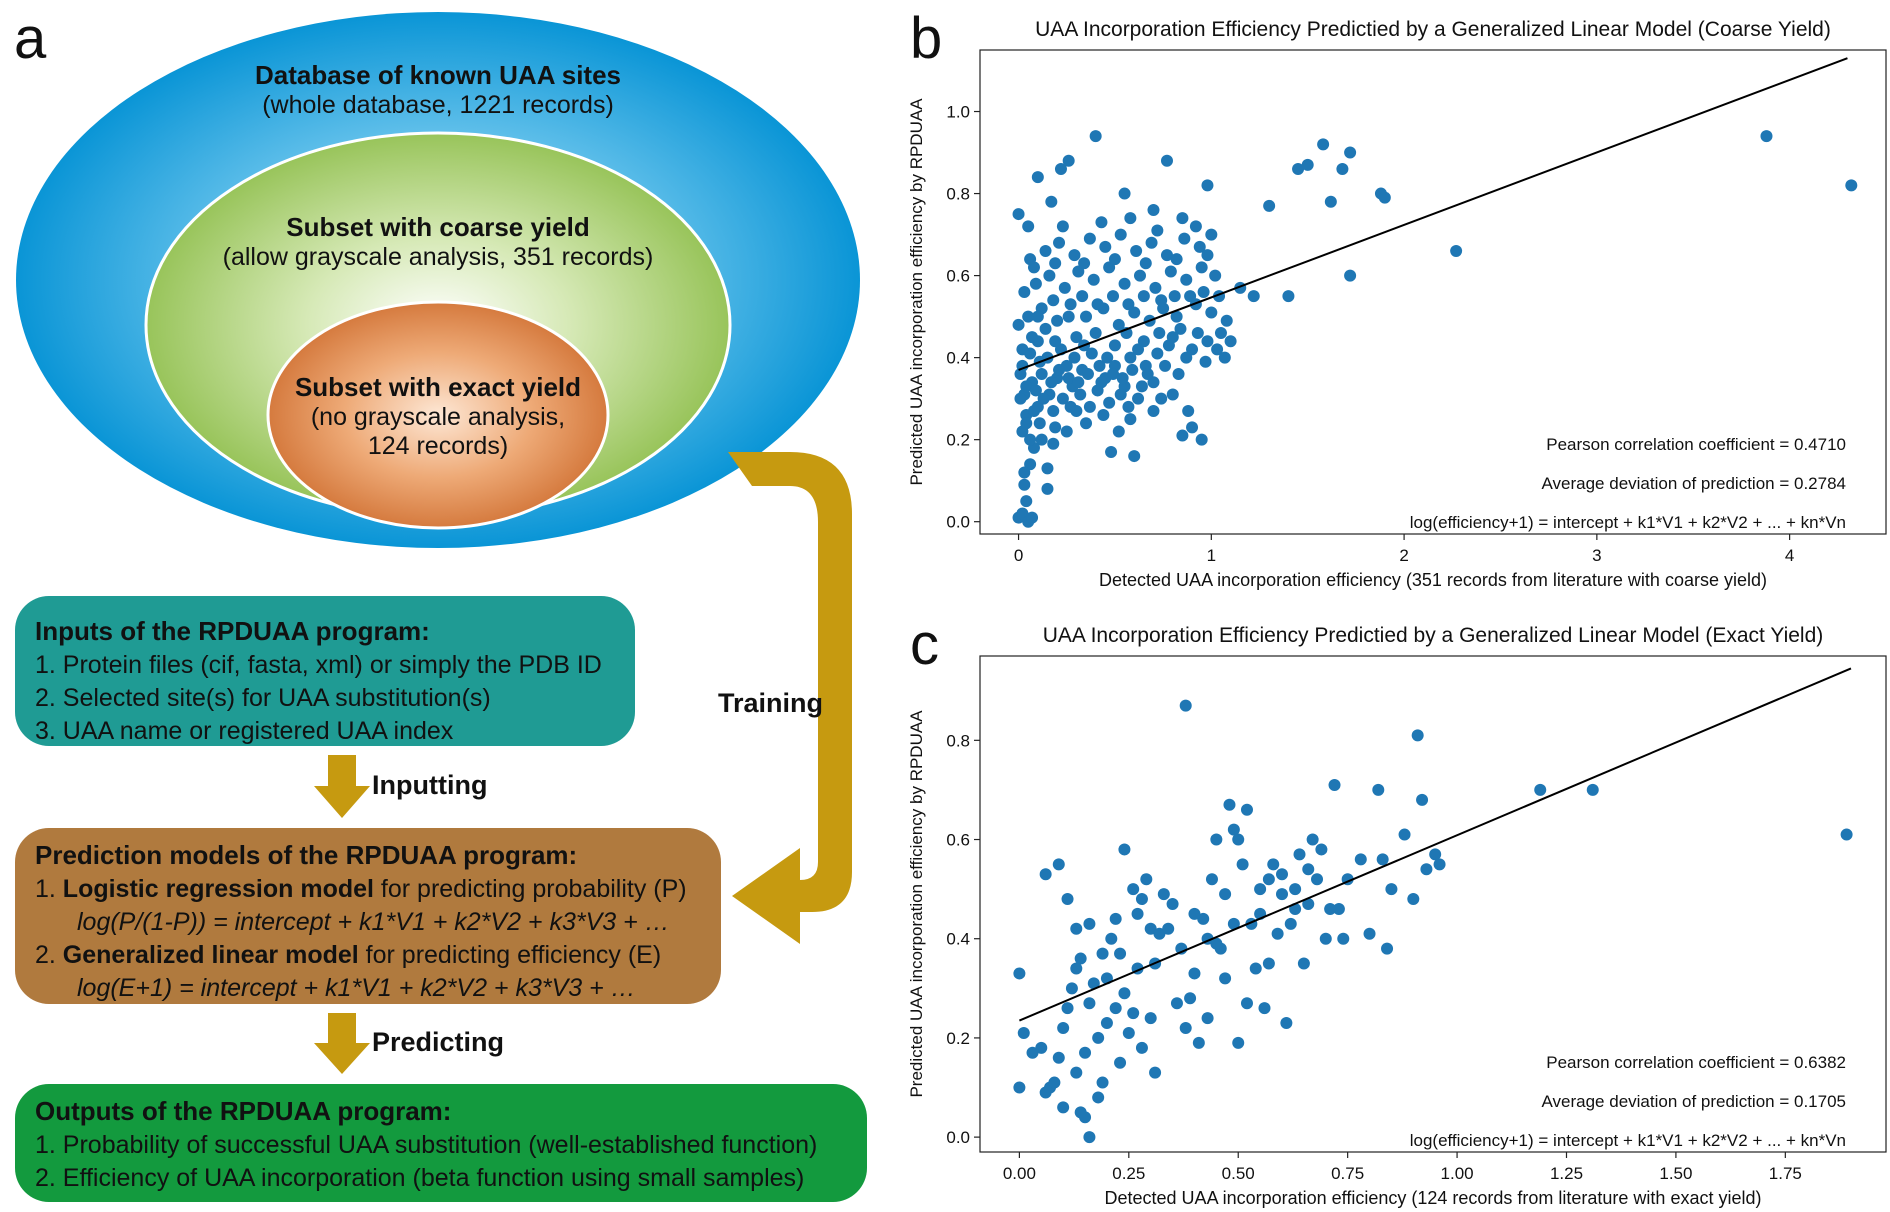  What do you see at coordinates (958, 740) in the screenshot?
I see `y-tick-label: 0.8` at bounding box center [958, 740].